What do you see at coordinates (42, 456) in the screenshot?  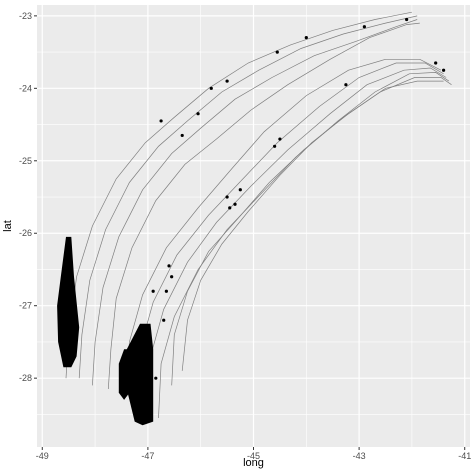 I see `x-tick-label: -49` at bounding box center [42, 456].